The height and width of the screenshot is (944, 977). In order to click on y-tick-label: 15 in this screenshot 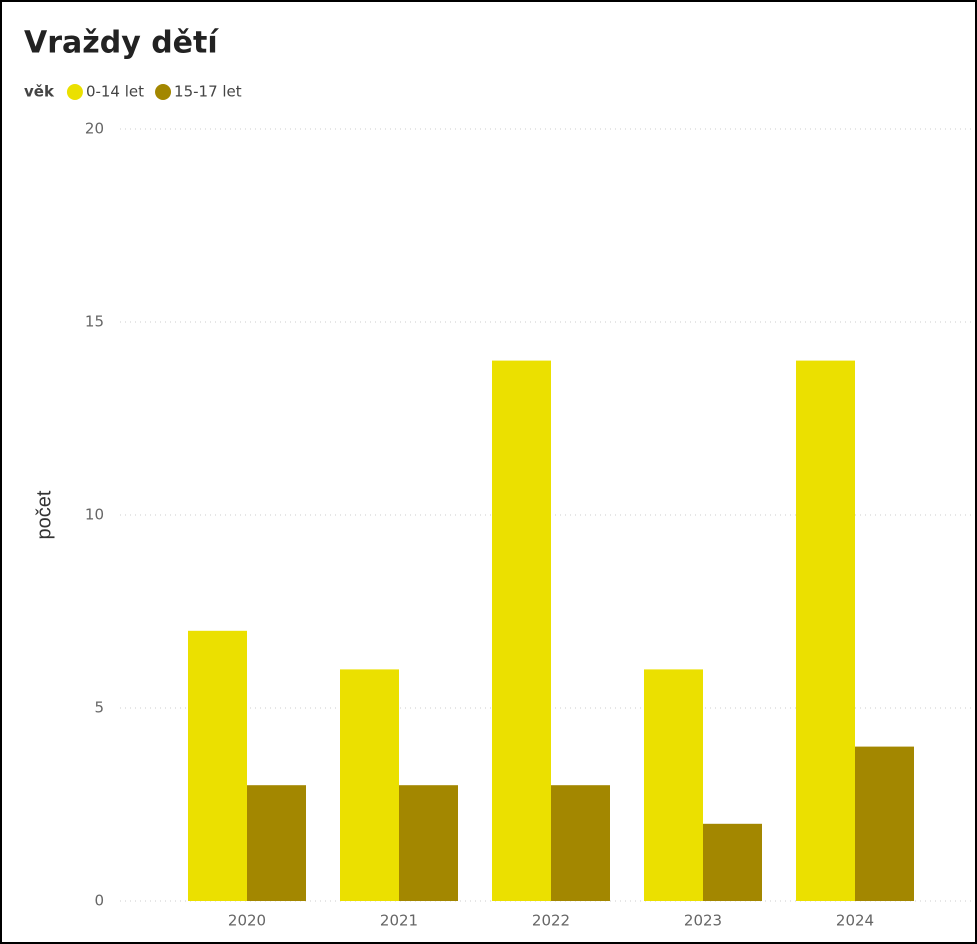, I will do `click(94, 322)`.